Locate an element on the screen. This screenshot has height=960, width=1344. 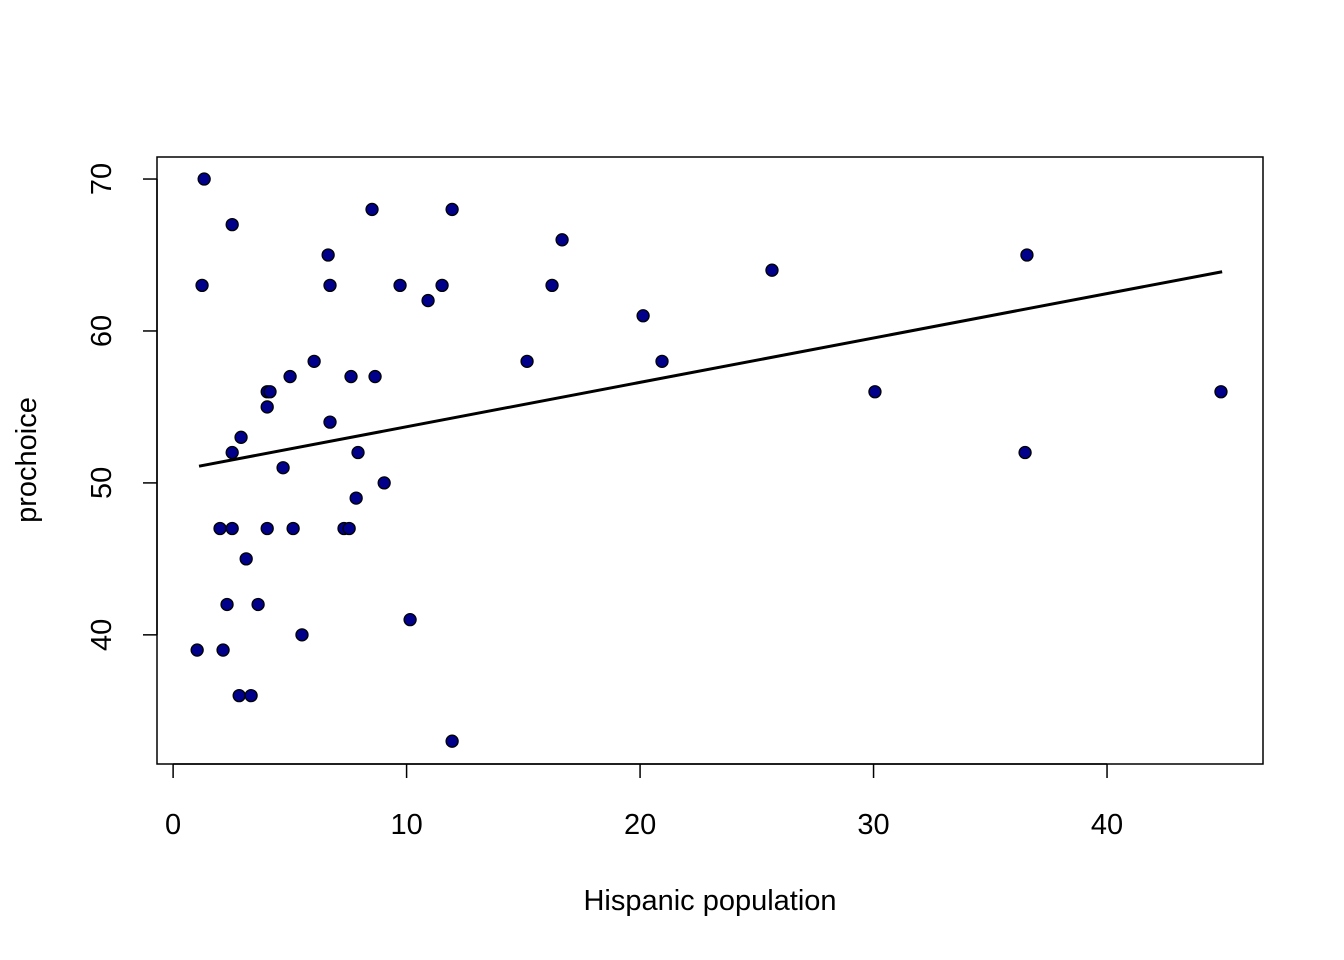
y-axis: 40 50 60 70 is located at coordinates (122, 407).